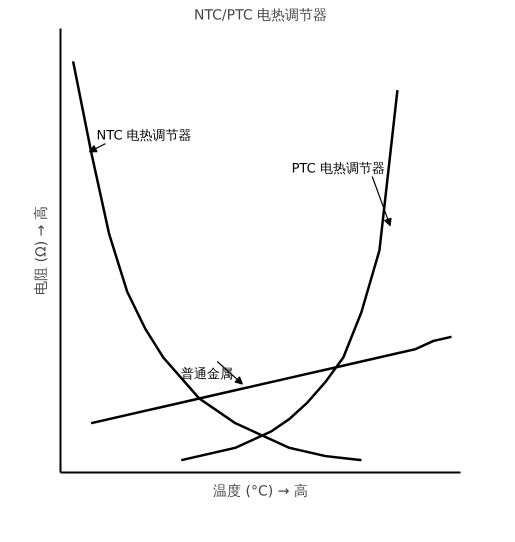 This screenshot has width=515, height=542. I want to click on series-label: NTC 电热调节器, so click(144, 136).